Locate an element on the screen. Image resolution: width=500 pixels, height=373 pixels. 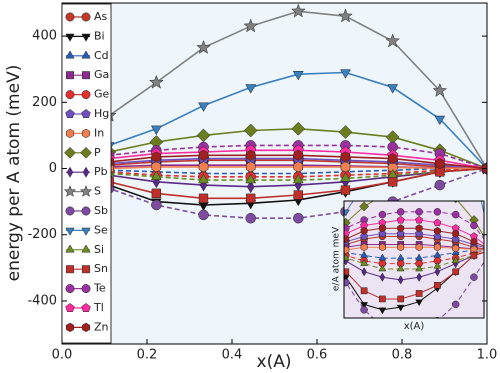
inset-frame is located at coordinates (414, 259).